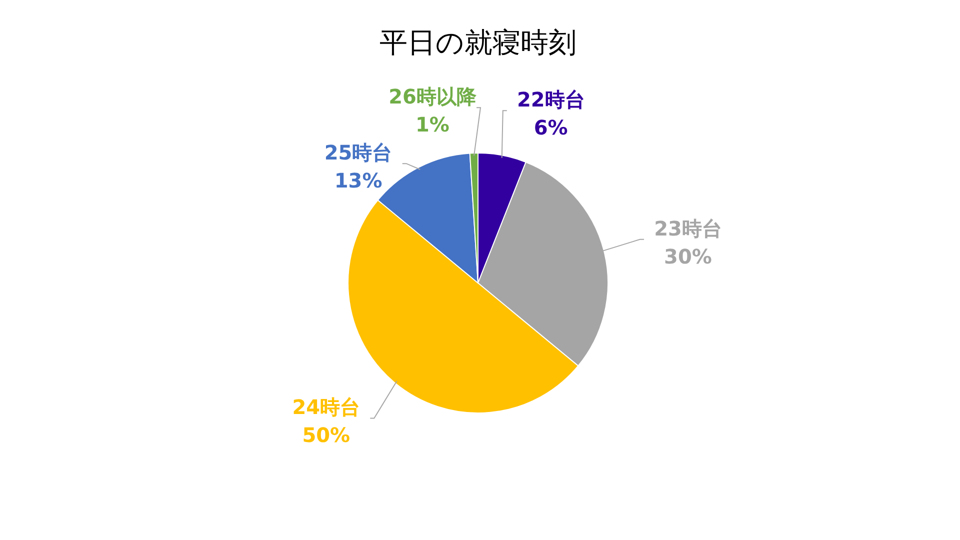 The image size is (960, 540). What do you see at coordinates (478, 42) in the screenshot?
I see `chart-title: 平日の就寝時刻` at bounding box center [478, 42].